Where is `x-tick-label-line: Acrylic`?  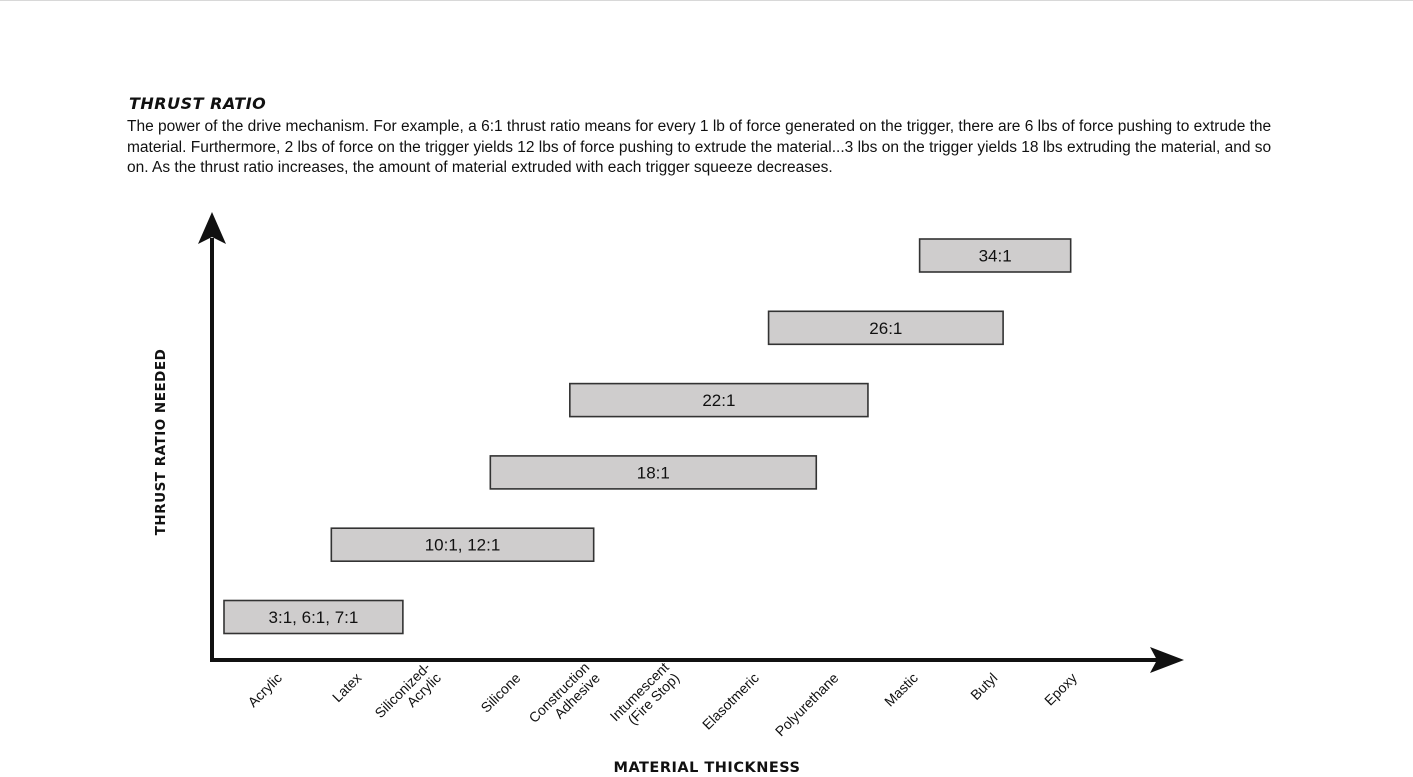 x-tick-label-line: Acrylic is located at coordinates (264, 690).